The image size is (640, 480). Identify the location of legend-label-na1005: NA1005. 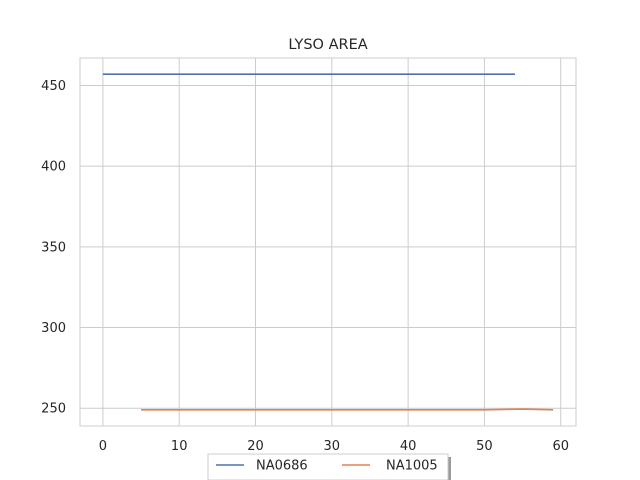
(412, 466).